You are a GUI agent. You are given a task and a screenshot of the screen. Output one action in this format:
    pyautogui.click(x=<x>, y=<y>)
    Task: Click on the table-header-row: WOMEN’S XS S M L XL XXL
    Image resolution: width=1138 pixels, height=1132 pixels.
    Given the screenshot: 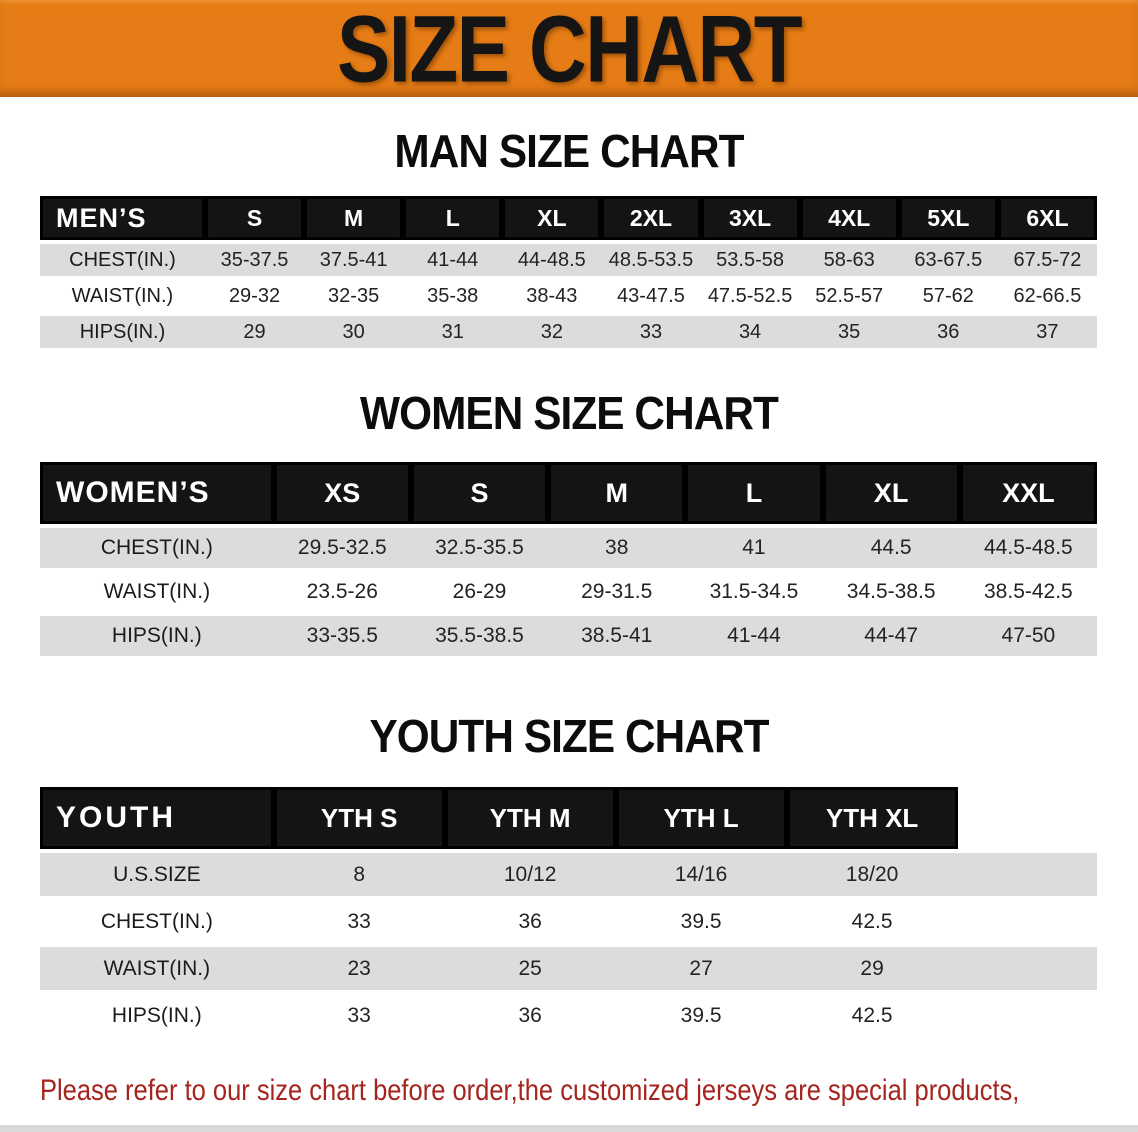 What is the action you would take?
    pyautogui.click(x=568, y=493)
    